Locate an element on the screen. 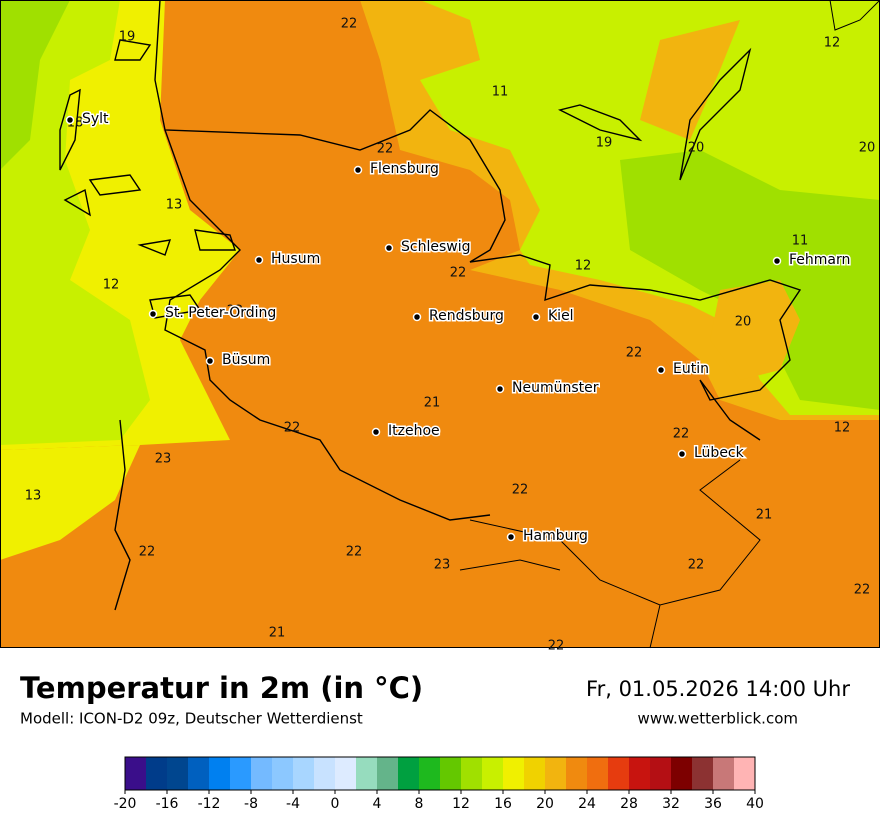 The image size is (880, 830). tick-label: 12 is located at coordinates (461, 804).